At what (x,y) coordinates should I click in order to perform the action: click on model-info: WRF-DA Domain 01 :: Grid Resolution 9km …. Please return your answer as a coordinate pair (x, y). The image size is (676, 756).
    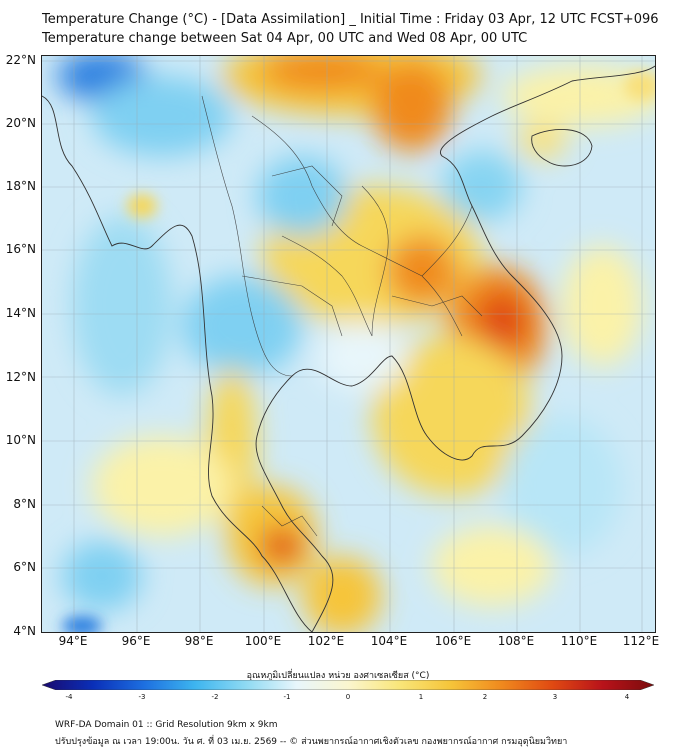
    Looking at the image, I should click on (166, 725).